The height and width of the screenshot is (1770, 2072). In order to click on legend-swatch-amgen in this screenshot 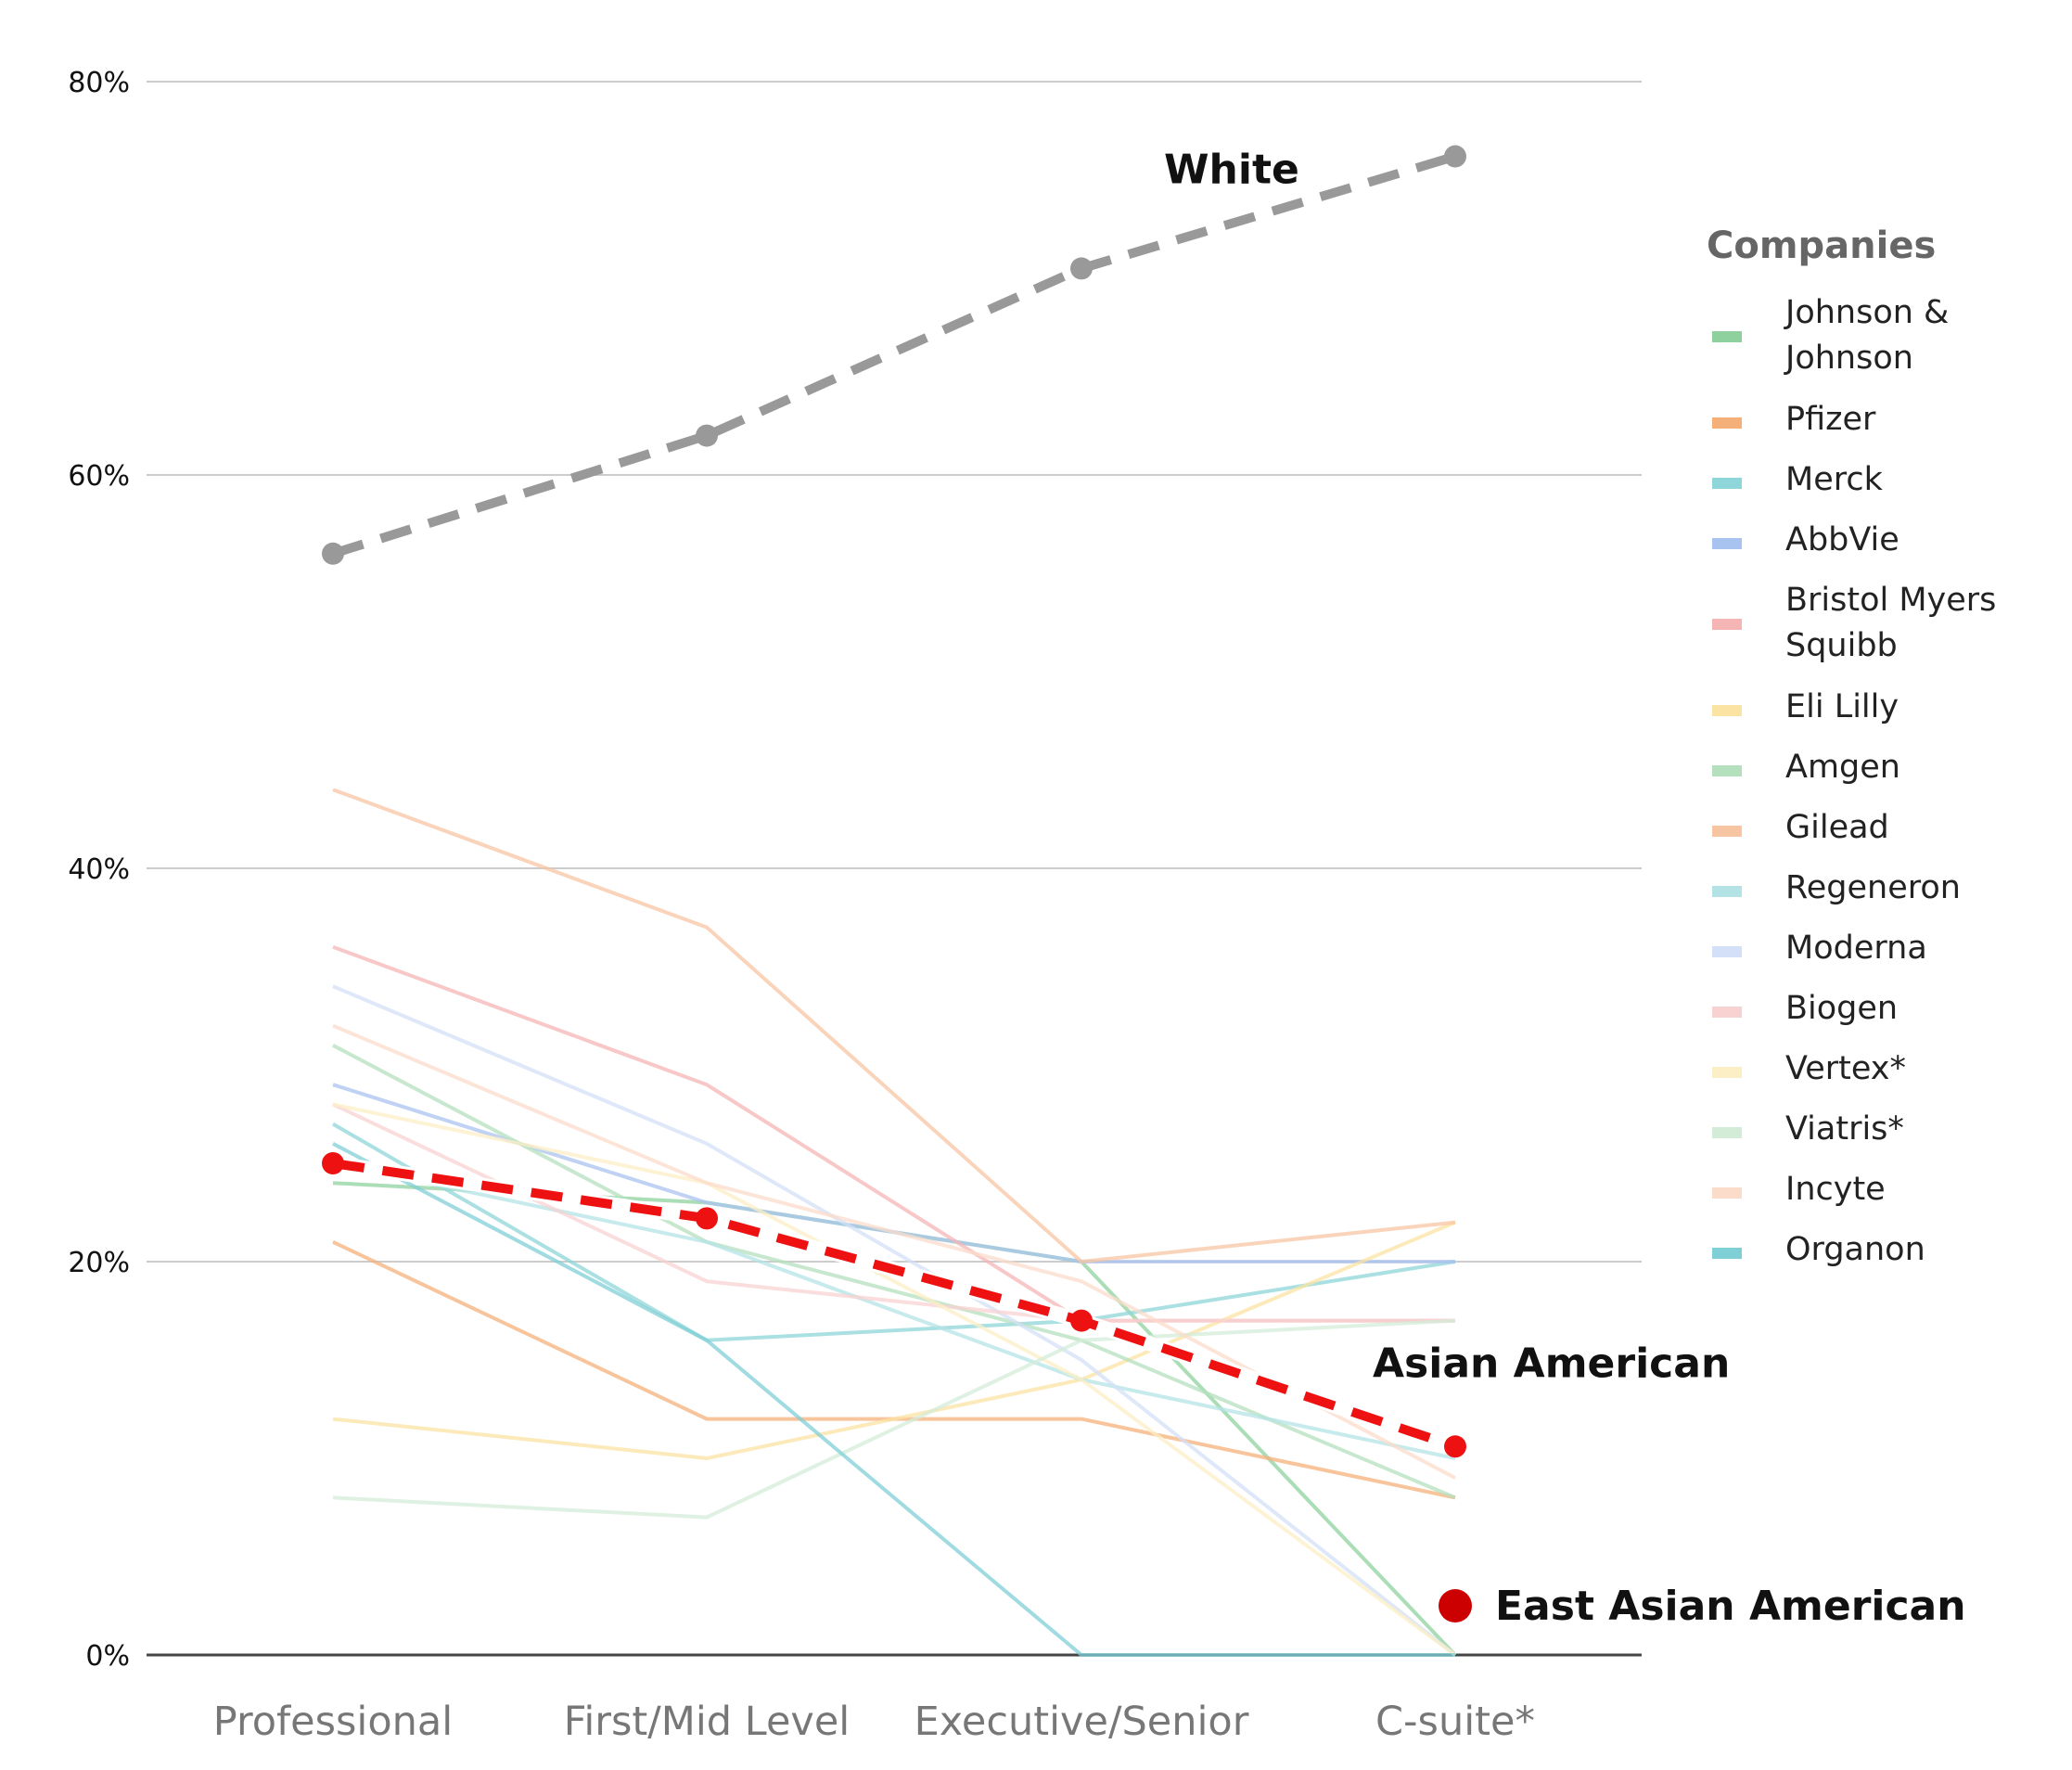, I will do `click(1727, 771)`.